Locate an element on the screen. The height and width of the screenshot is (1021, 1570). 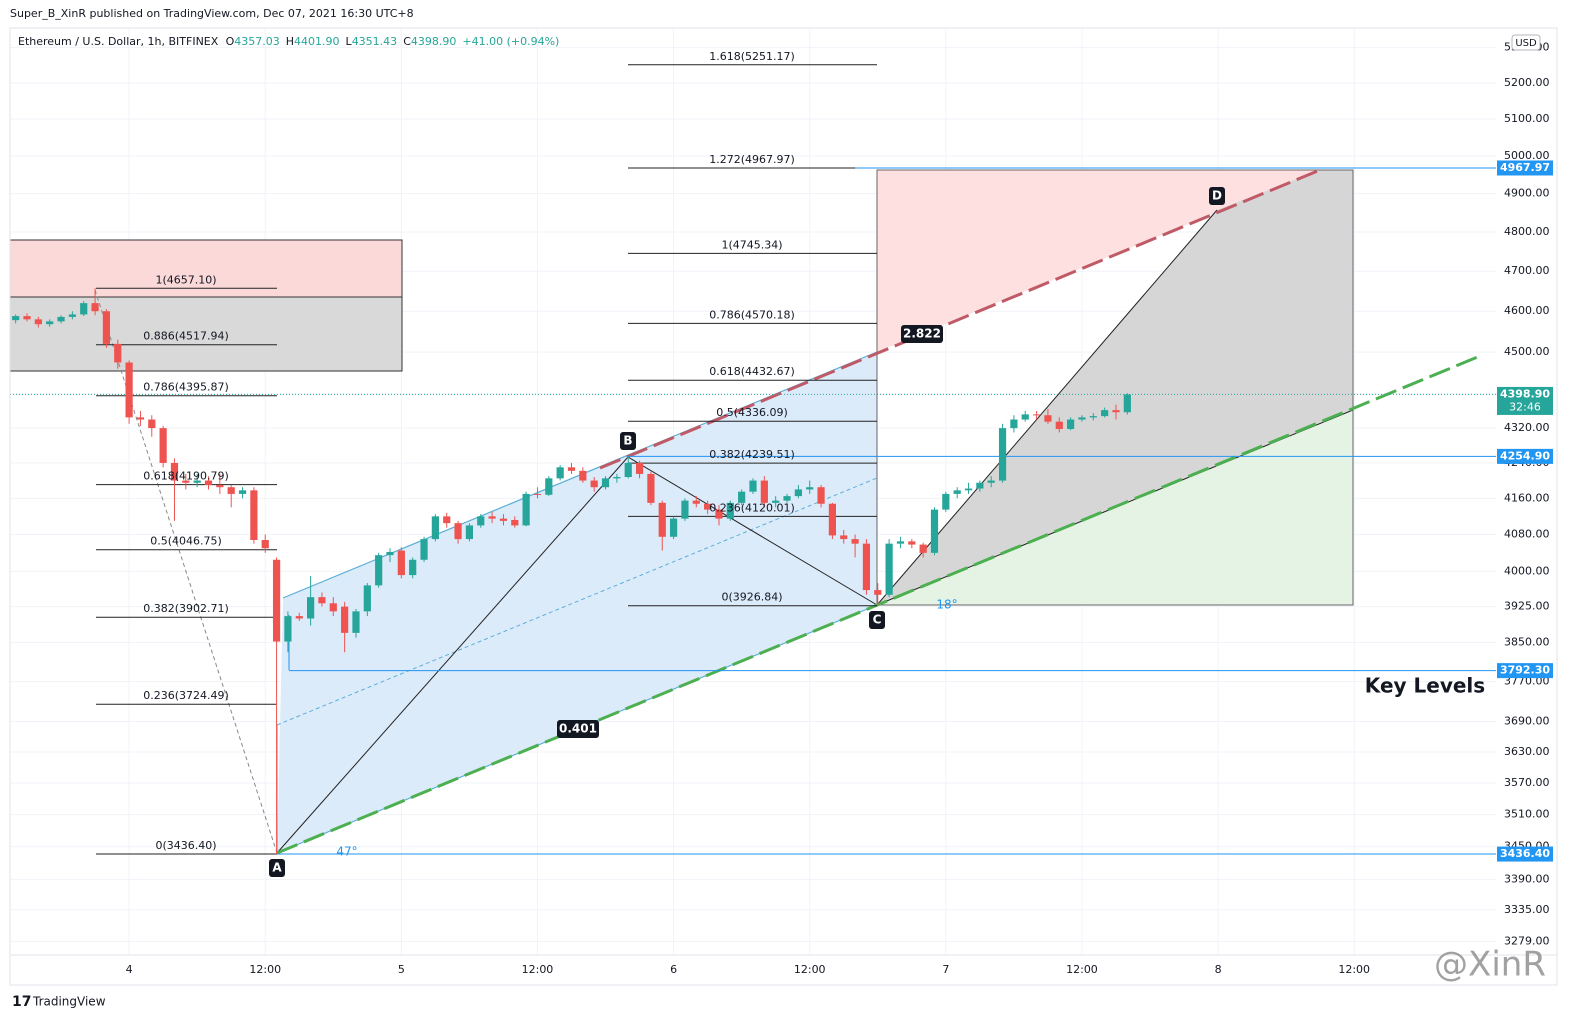
legend-key: C is located at coordinates (407, 41).